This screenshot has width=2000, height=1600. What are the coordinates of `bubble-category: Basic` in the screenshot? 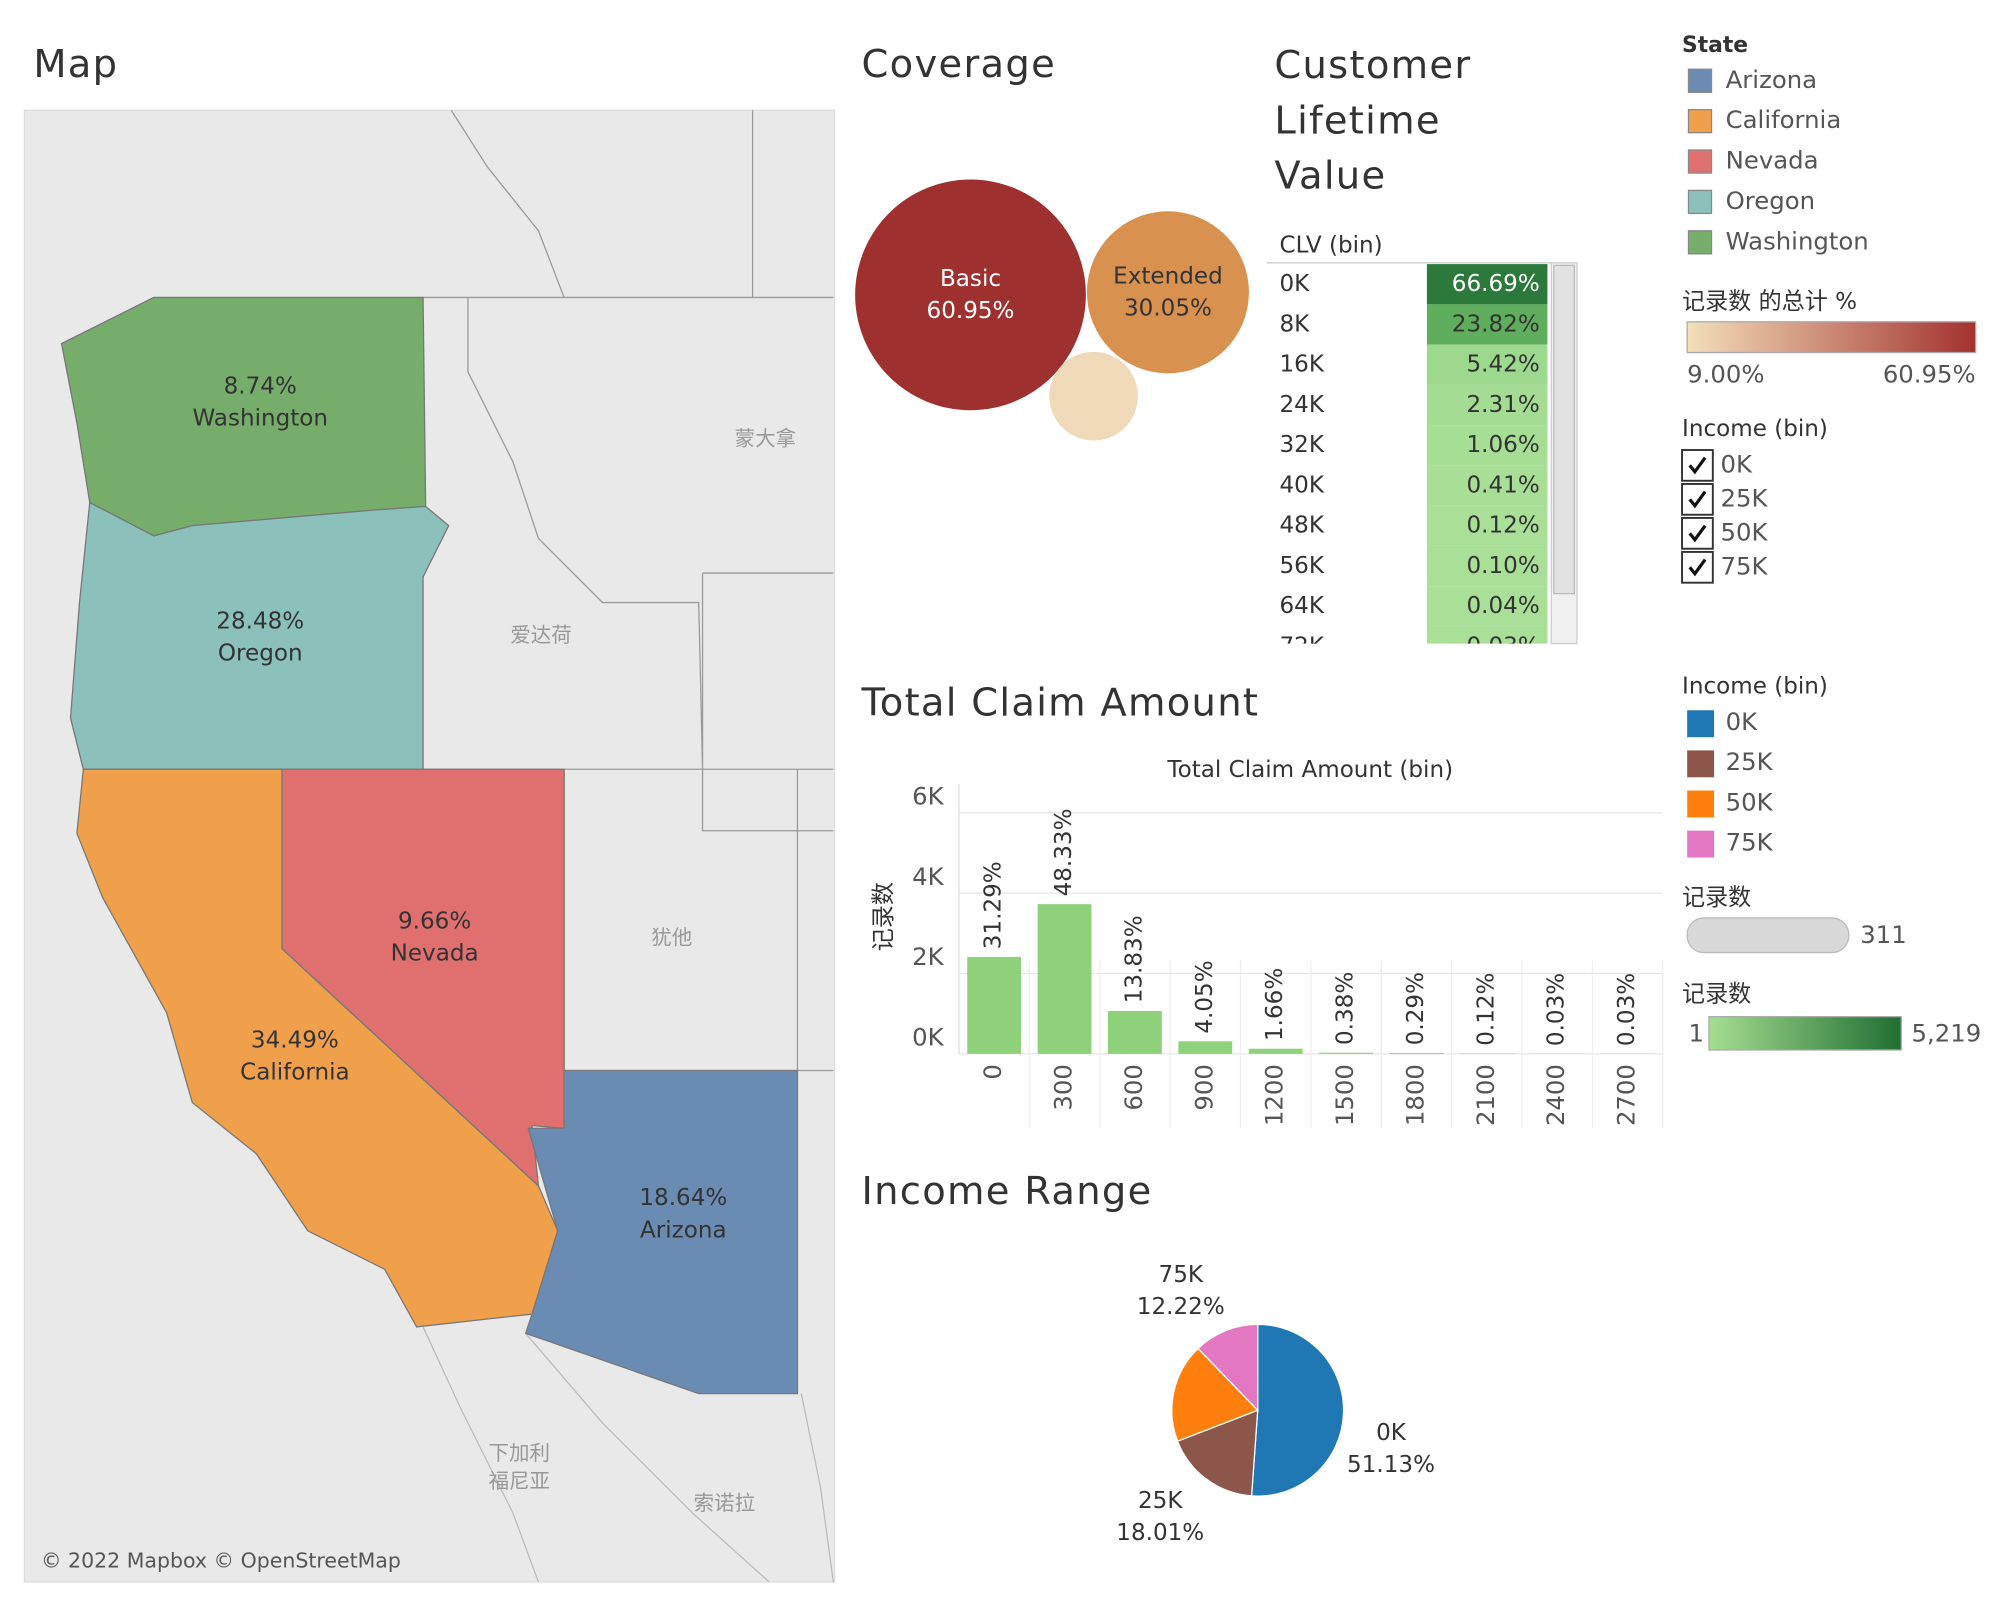 It's located at (970, 279).